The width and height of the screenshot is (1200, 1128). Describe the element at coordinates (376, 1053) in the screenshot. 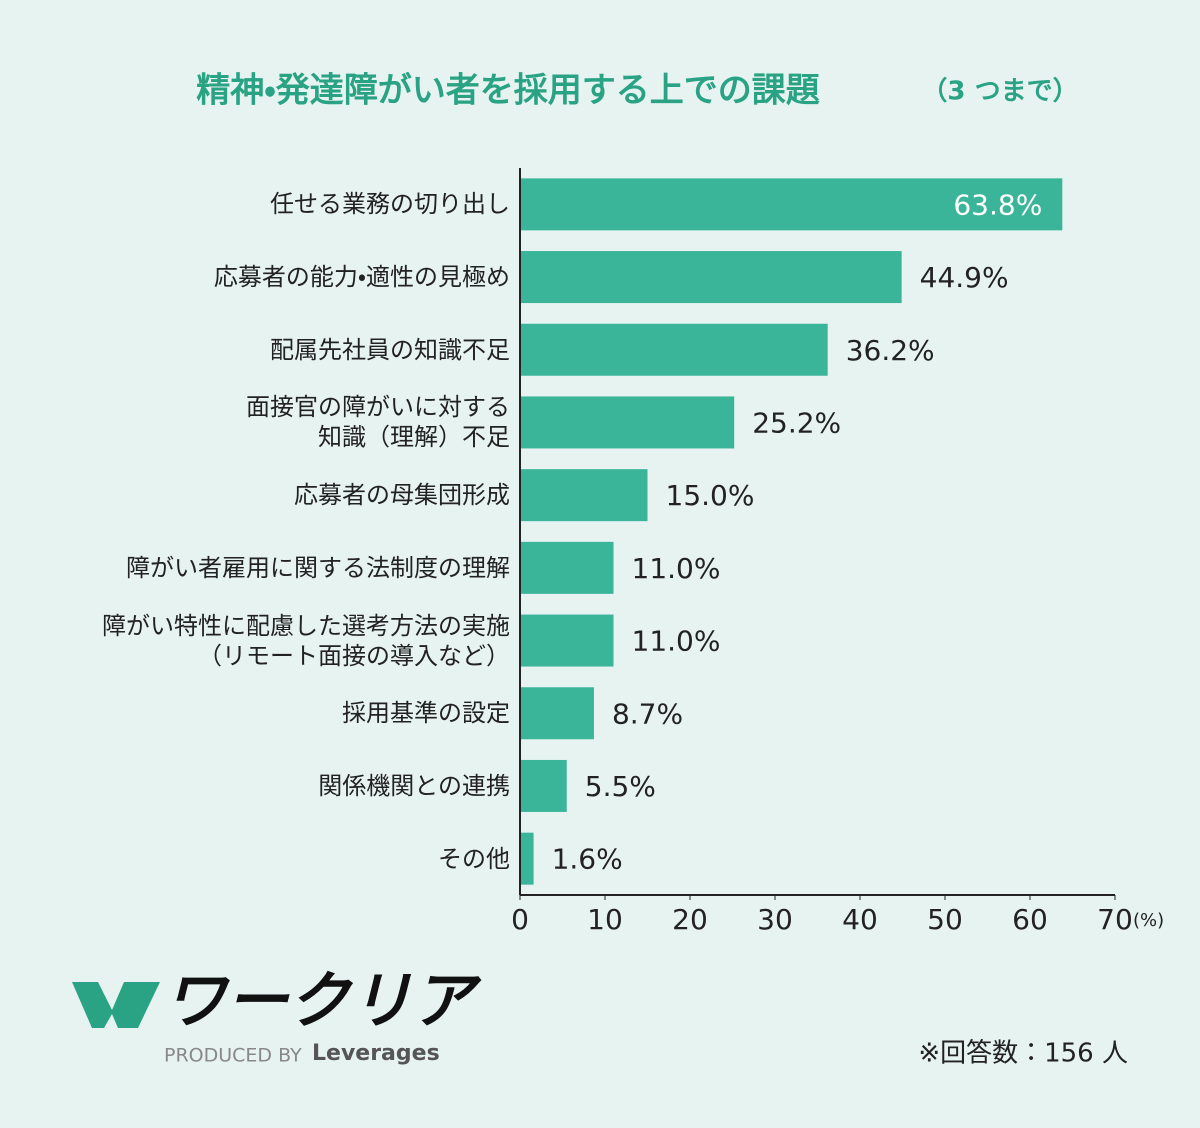

I see `brand: Leverages` at that location.